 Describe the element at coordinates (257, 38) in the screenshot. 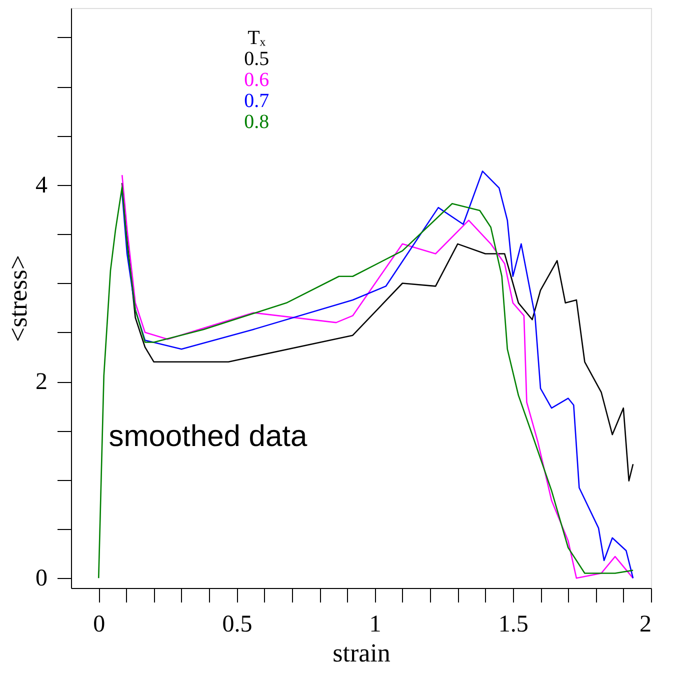

I see `legend-title: Tₓ` at that location.